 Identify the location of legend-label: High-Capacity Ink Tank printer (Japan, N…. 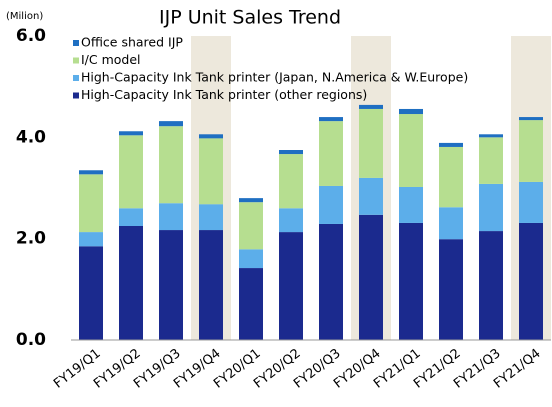
(274, 77).